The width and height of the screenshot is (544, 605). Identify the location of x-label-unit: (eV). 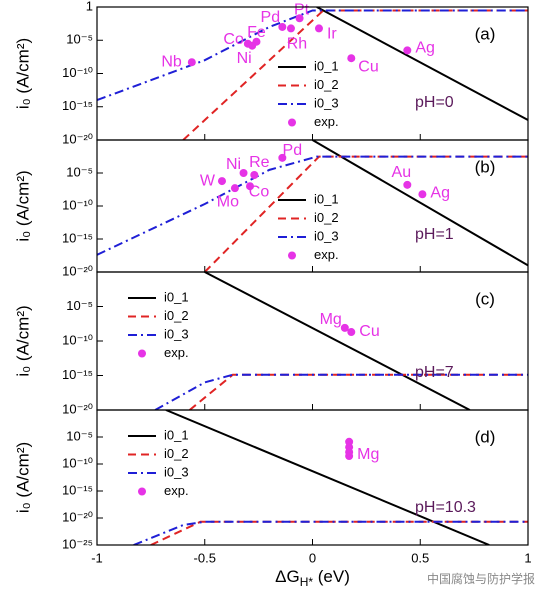
(331, 576).